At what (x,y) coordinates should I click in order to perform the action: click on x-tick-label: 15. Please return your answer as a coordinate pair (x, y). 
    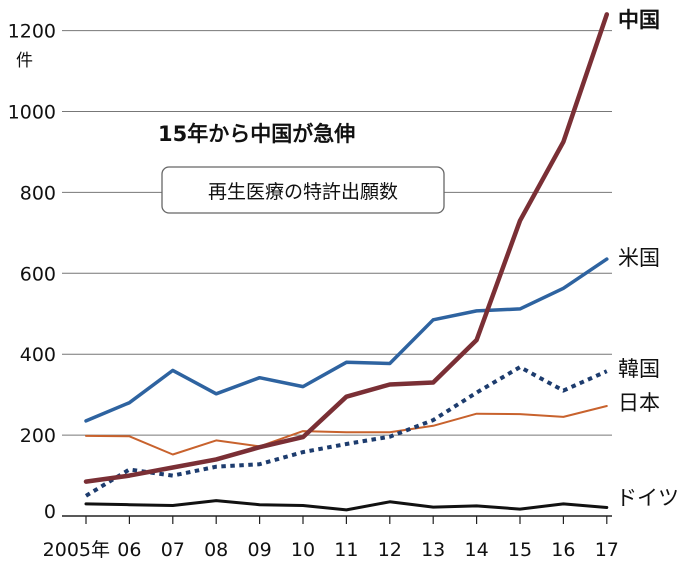
    Looking at the image, I should click on (520, 550).